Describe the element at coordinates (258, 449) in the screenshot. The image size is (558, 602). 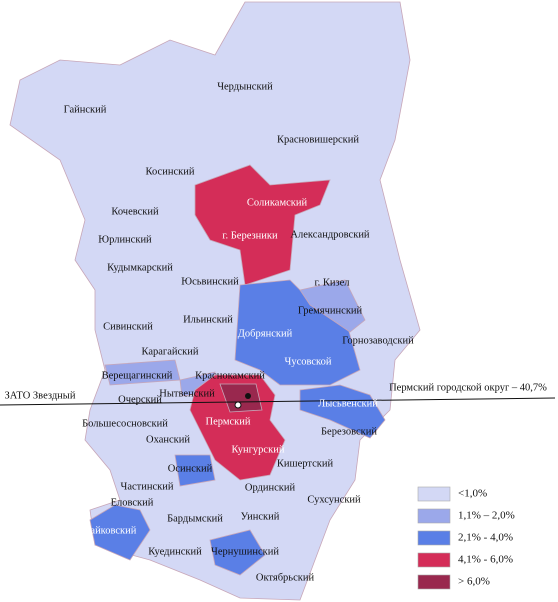
I see `region-label: Кунгурский` at that location.